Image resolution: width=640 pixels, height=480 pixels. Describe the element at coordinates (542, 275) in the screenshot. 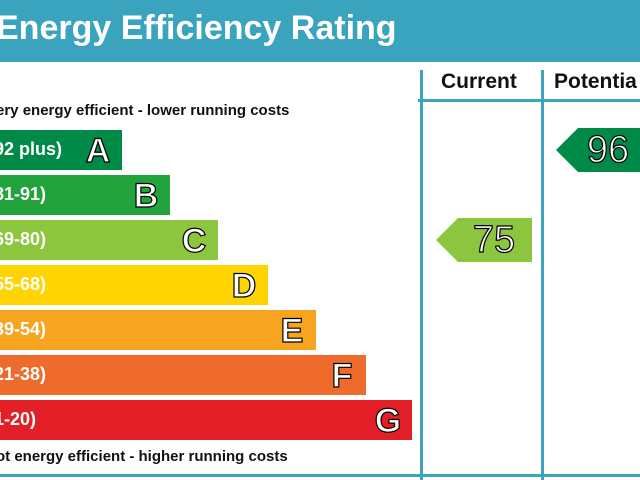

I see `divider-line-right` at that location.